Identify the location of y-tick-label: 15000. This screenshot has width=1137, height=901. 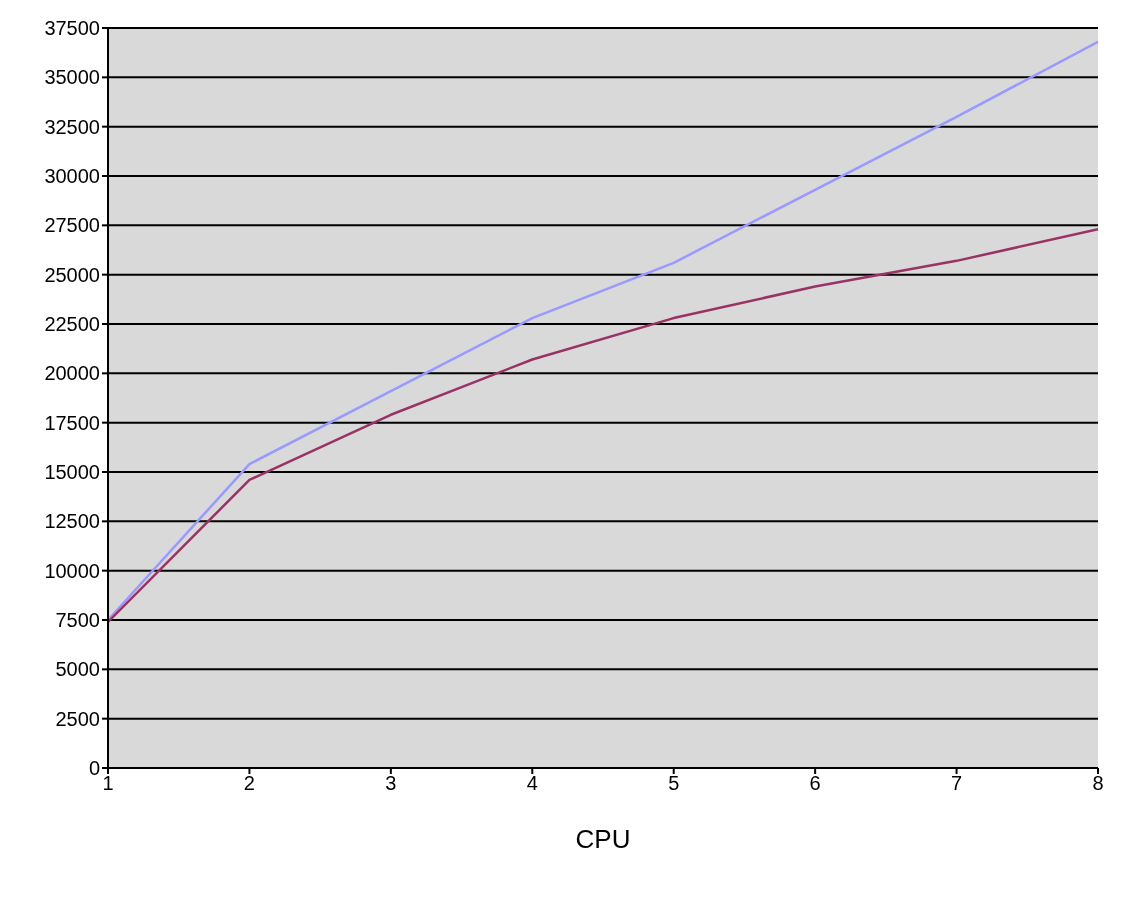
(72, 472).